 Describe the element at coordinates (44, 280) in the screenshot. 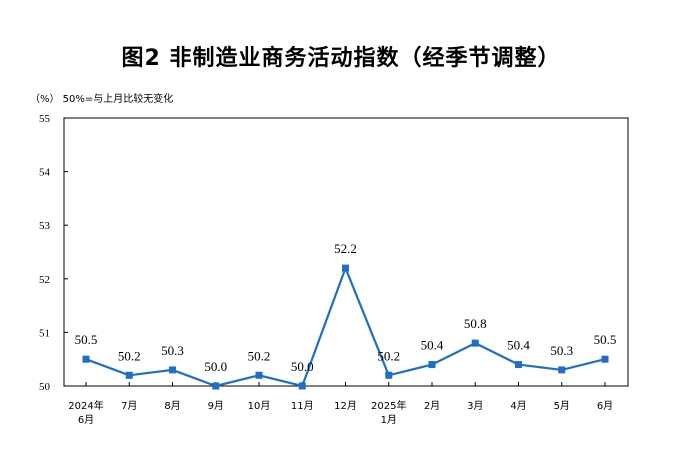

I see `y-tick-label: 52` at that location.